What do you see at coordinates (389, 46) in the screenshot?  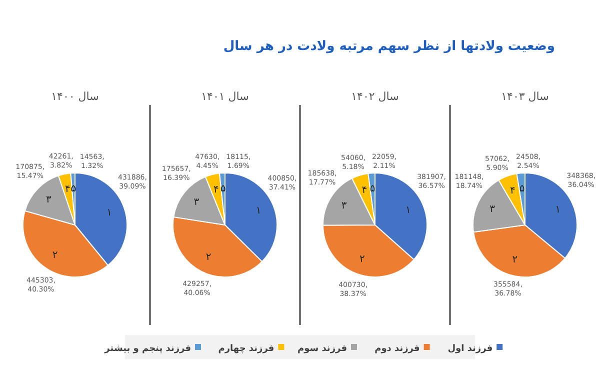 I see `chart-title: وضعیت ولادتها از نظر سهم مرتبه ولادت در هر سال` at bounding box center [389, 46].